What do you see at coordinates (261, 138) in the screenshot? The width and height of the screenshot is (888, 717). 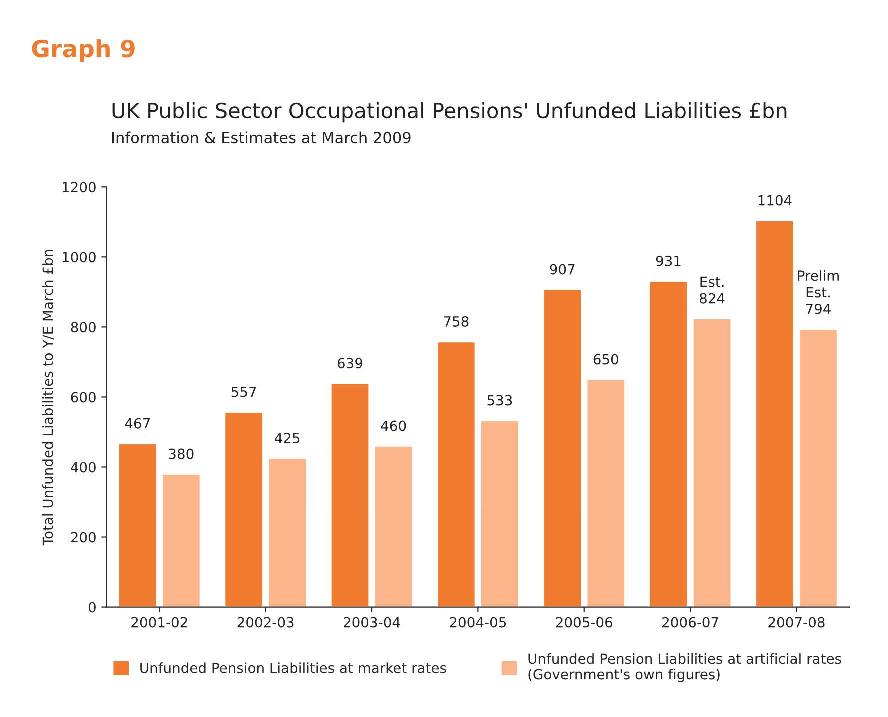 I see `chart-subtitle: Information & Estimates at March 2009` at bounding box center [261, 138].